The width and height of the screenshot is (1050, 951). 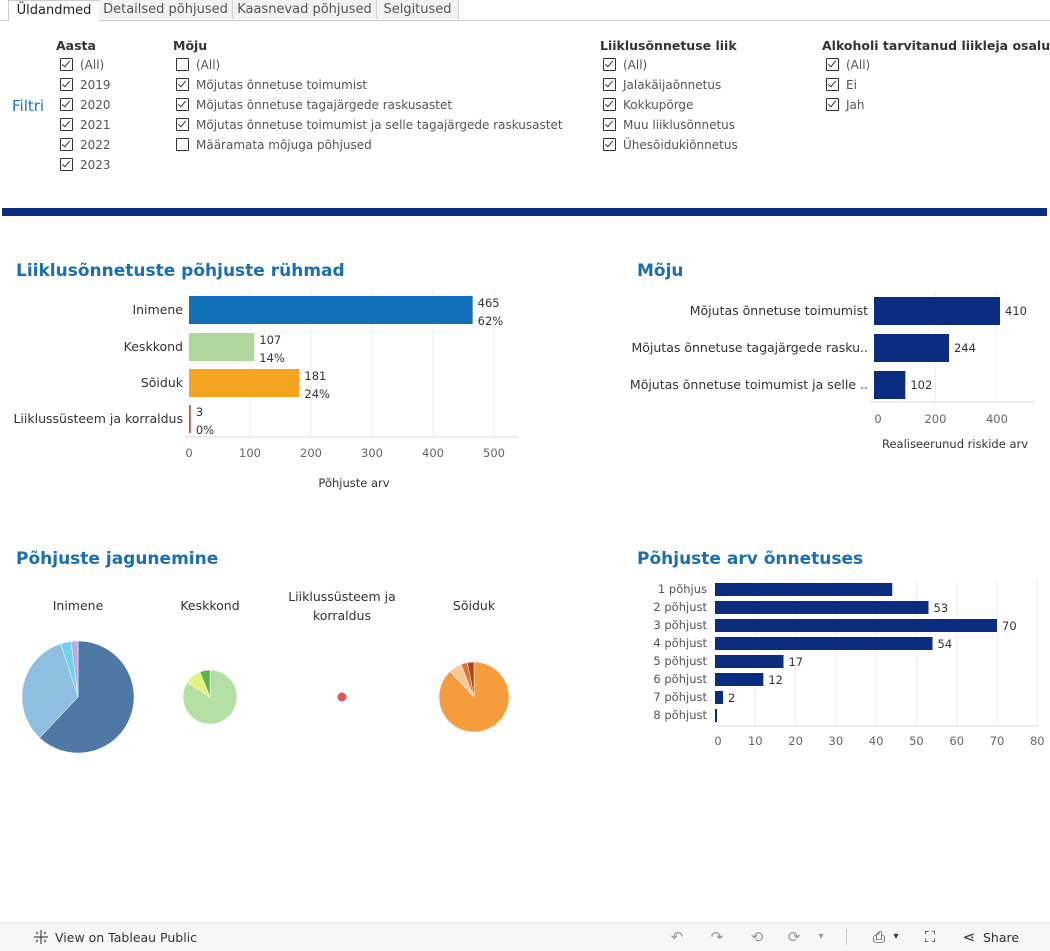 What do you see at coordinates (680, 715) in the screenshot?
I see `category-label: 8 põhjust` at bounding box center [680, 715].